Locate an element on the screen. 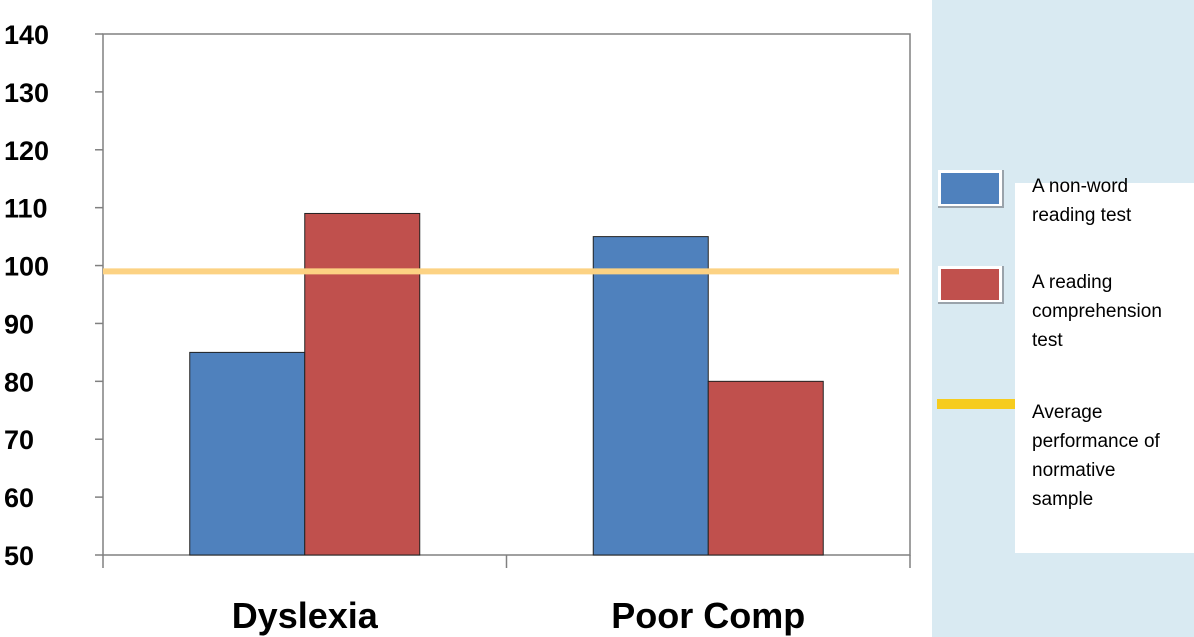 Image resolution: width=1194 pixels, height=637 pixels. legend-label-line: comprehension is located at coordinates (1097, 311).